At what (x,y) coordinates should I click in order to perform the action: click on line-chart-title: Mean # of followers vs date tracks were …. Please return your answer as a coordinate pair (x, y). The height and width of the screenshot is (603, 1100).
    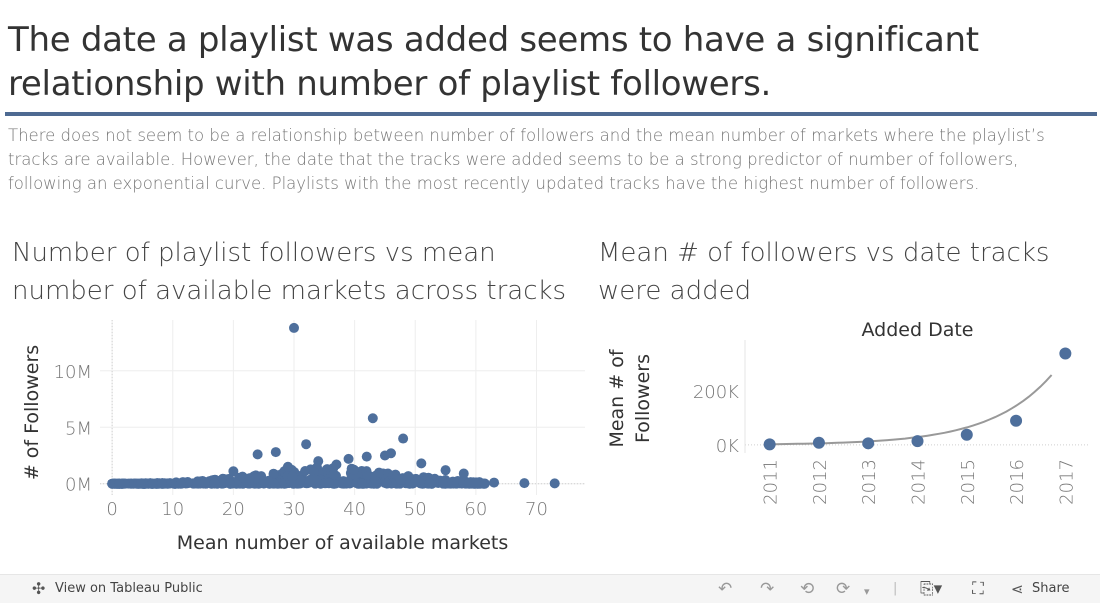
    Looking at the image, I should click on (824, 272).